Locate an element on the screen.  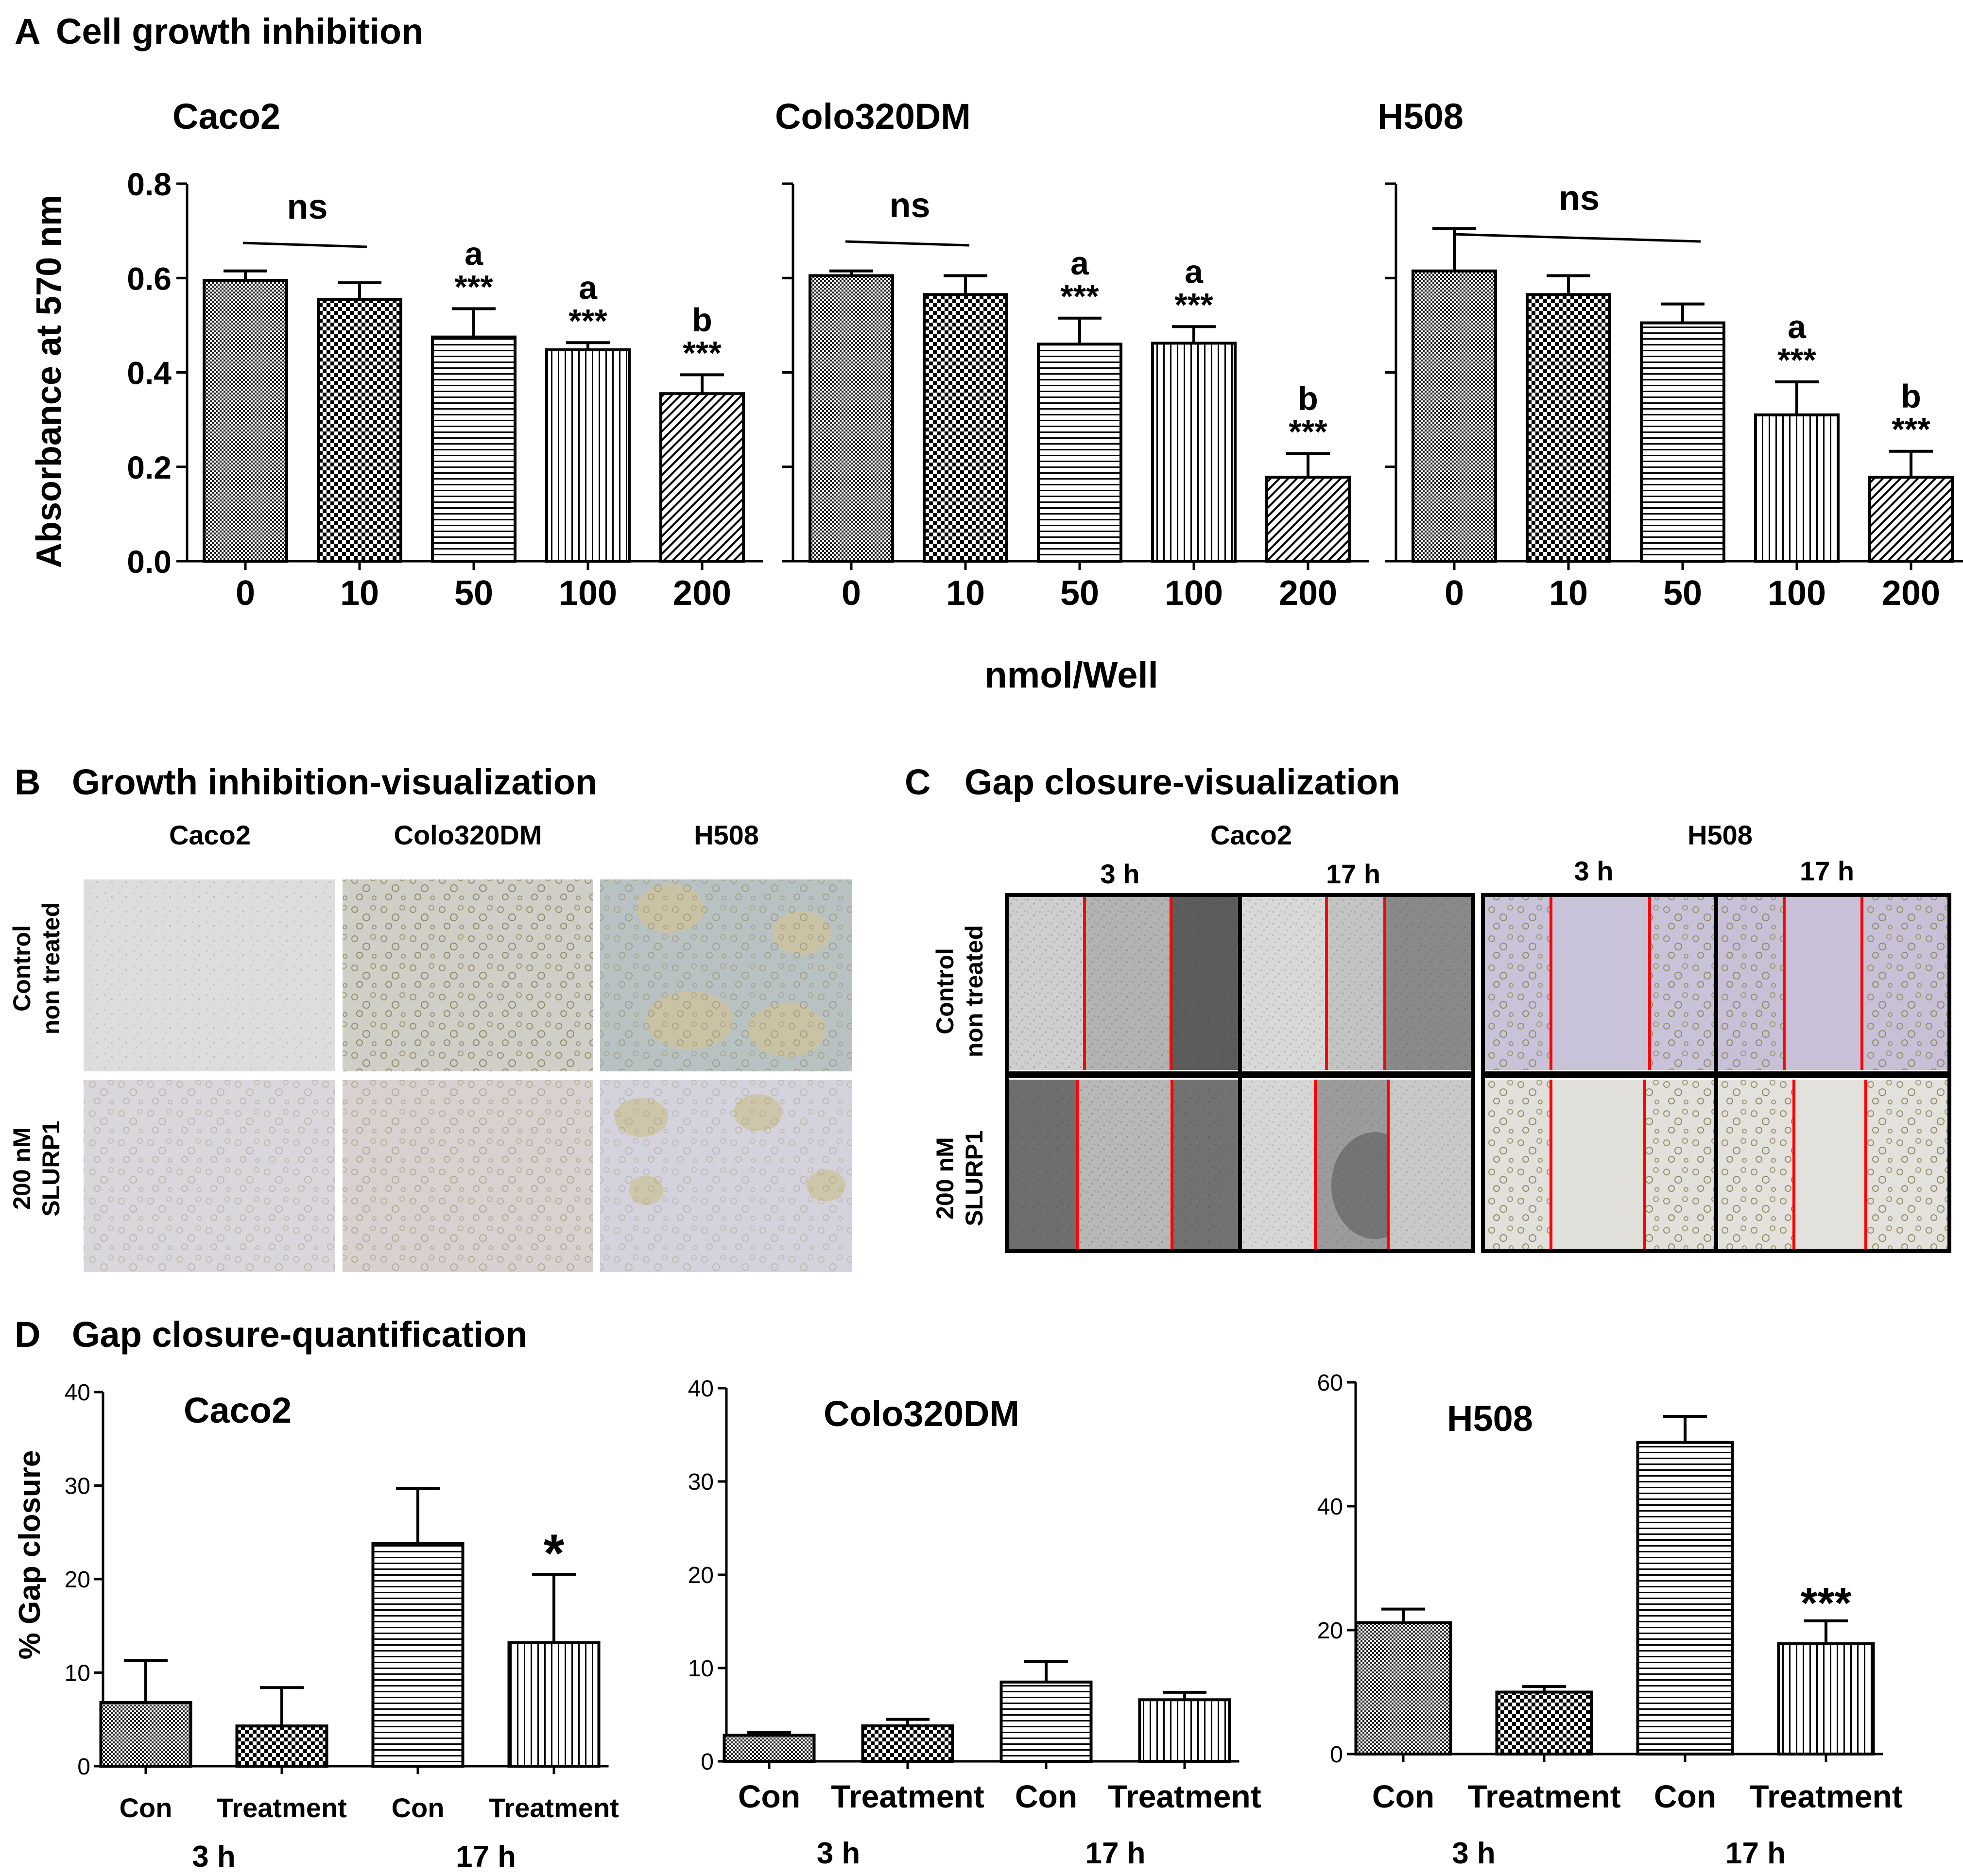
y-tick-label: 10 is located at coordinates (77, 1674).